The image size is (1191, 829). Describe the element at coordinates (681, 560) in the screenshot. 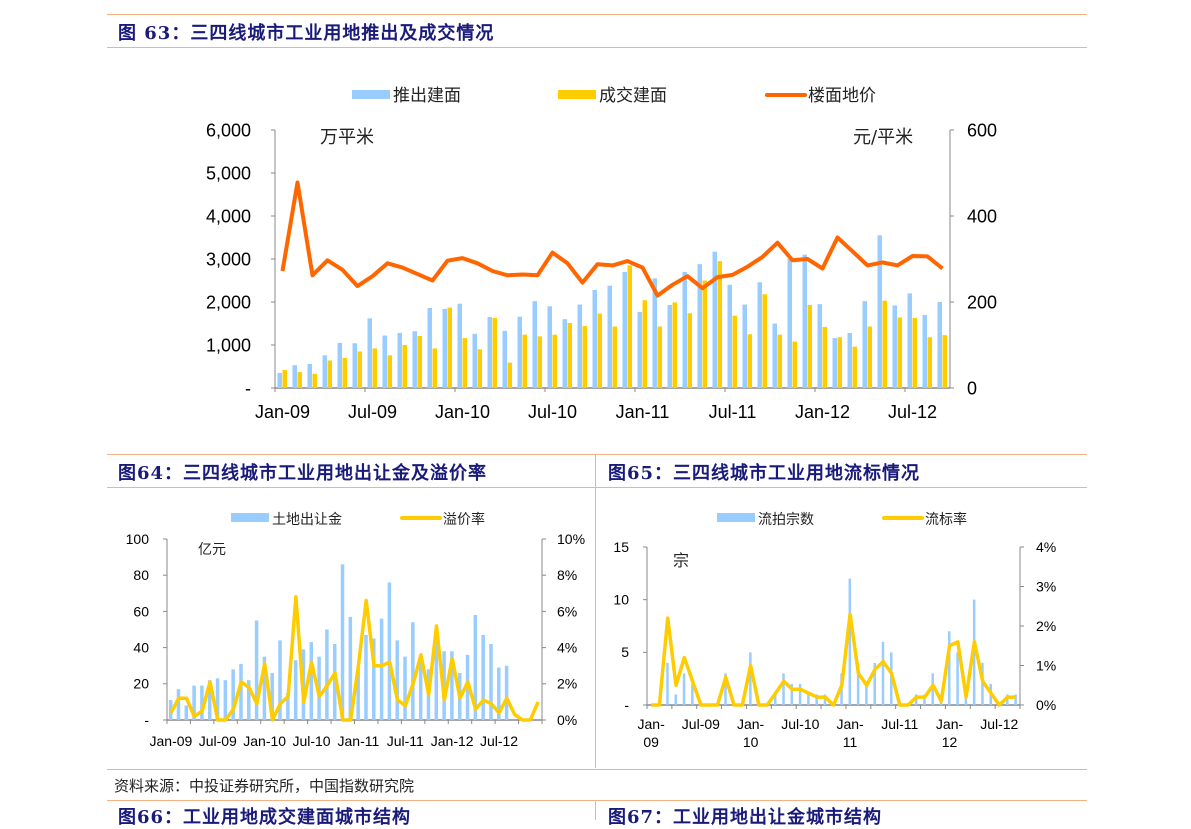

I see `left-unit-label: 宗` at that location.